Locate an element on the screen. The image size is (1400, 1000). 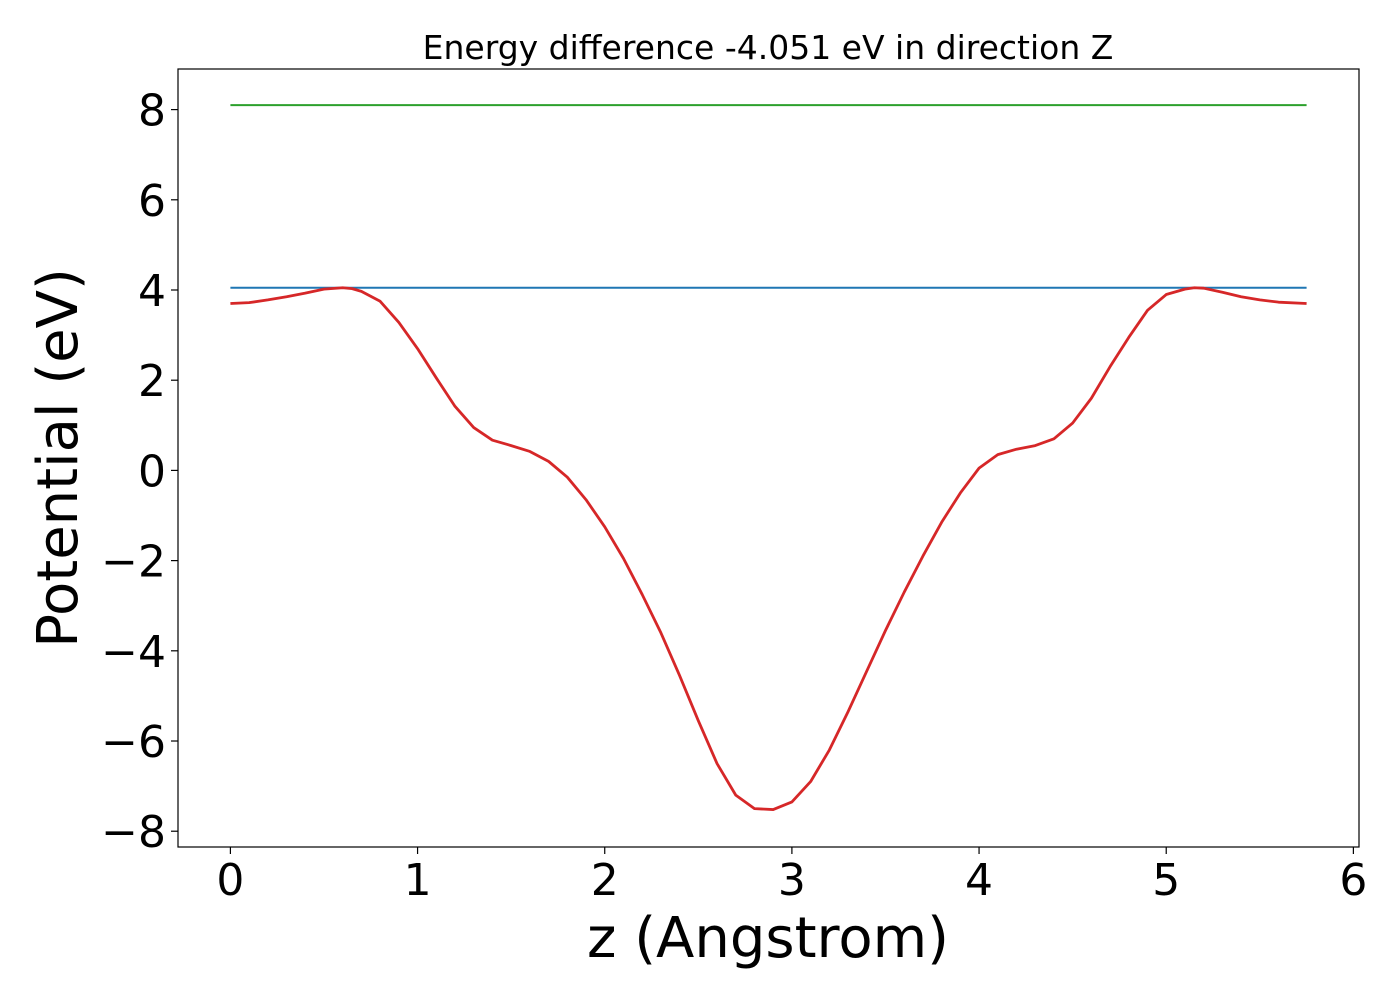
y-axis: −8 −6 −4 −2 0 2 4 6 8 is located at coordinates (139, 472).